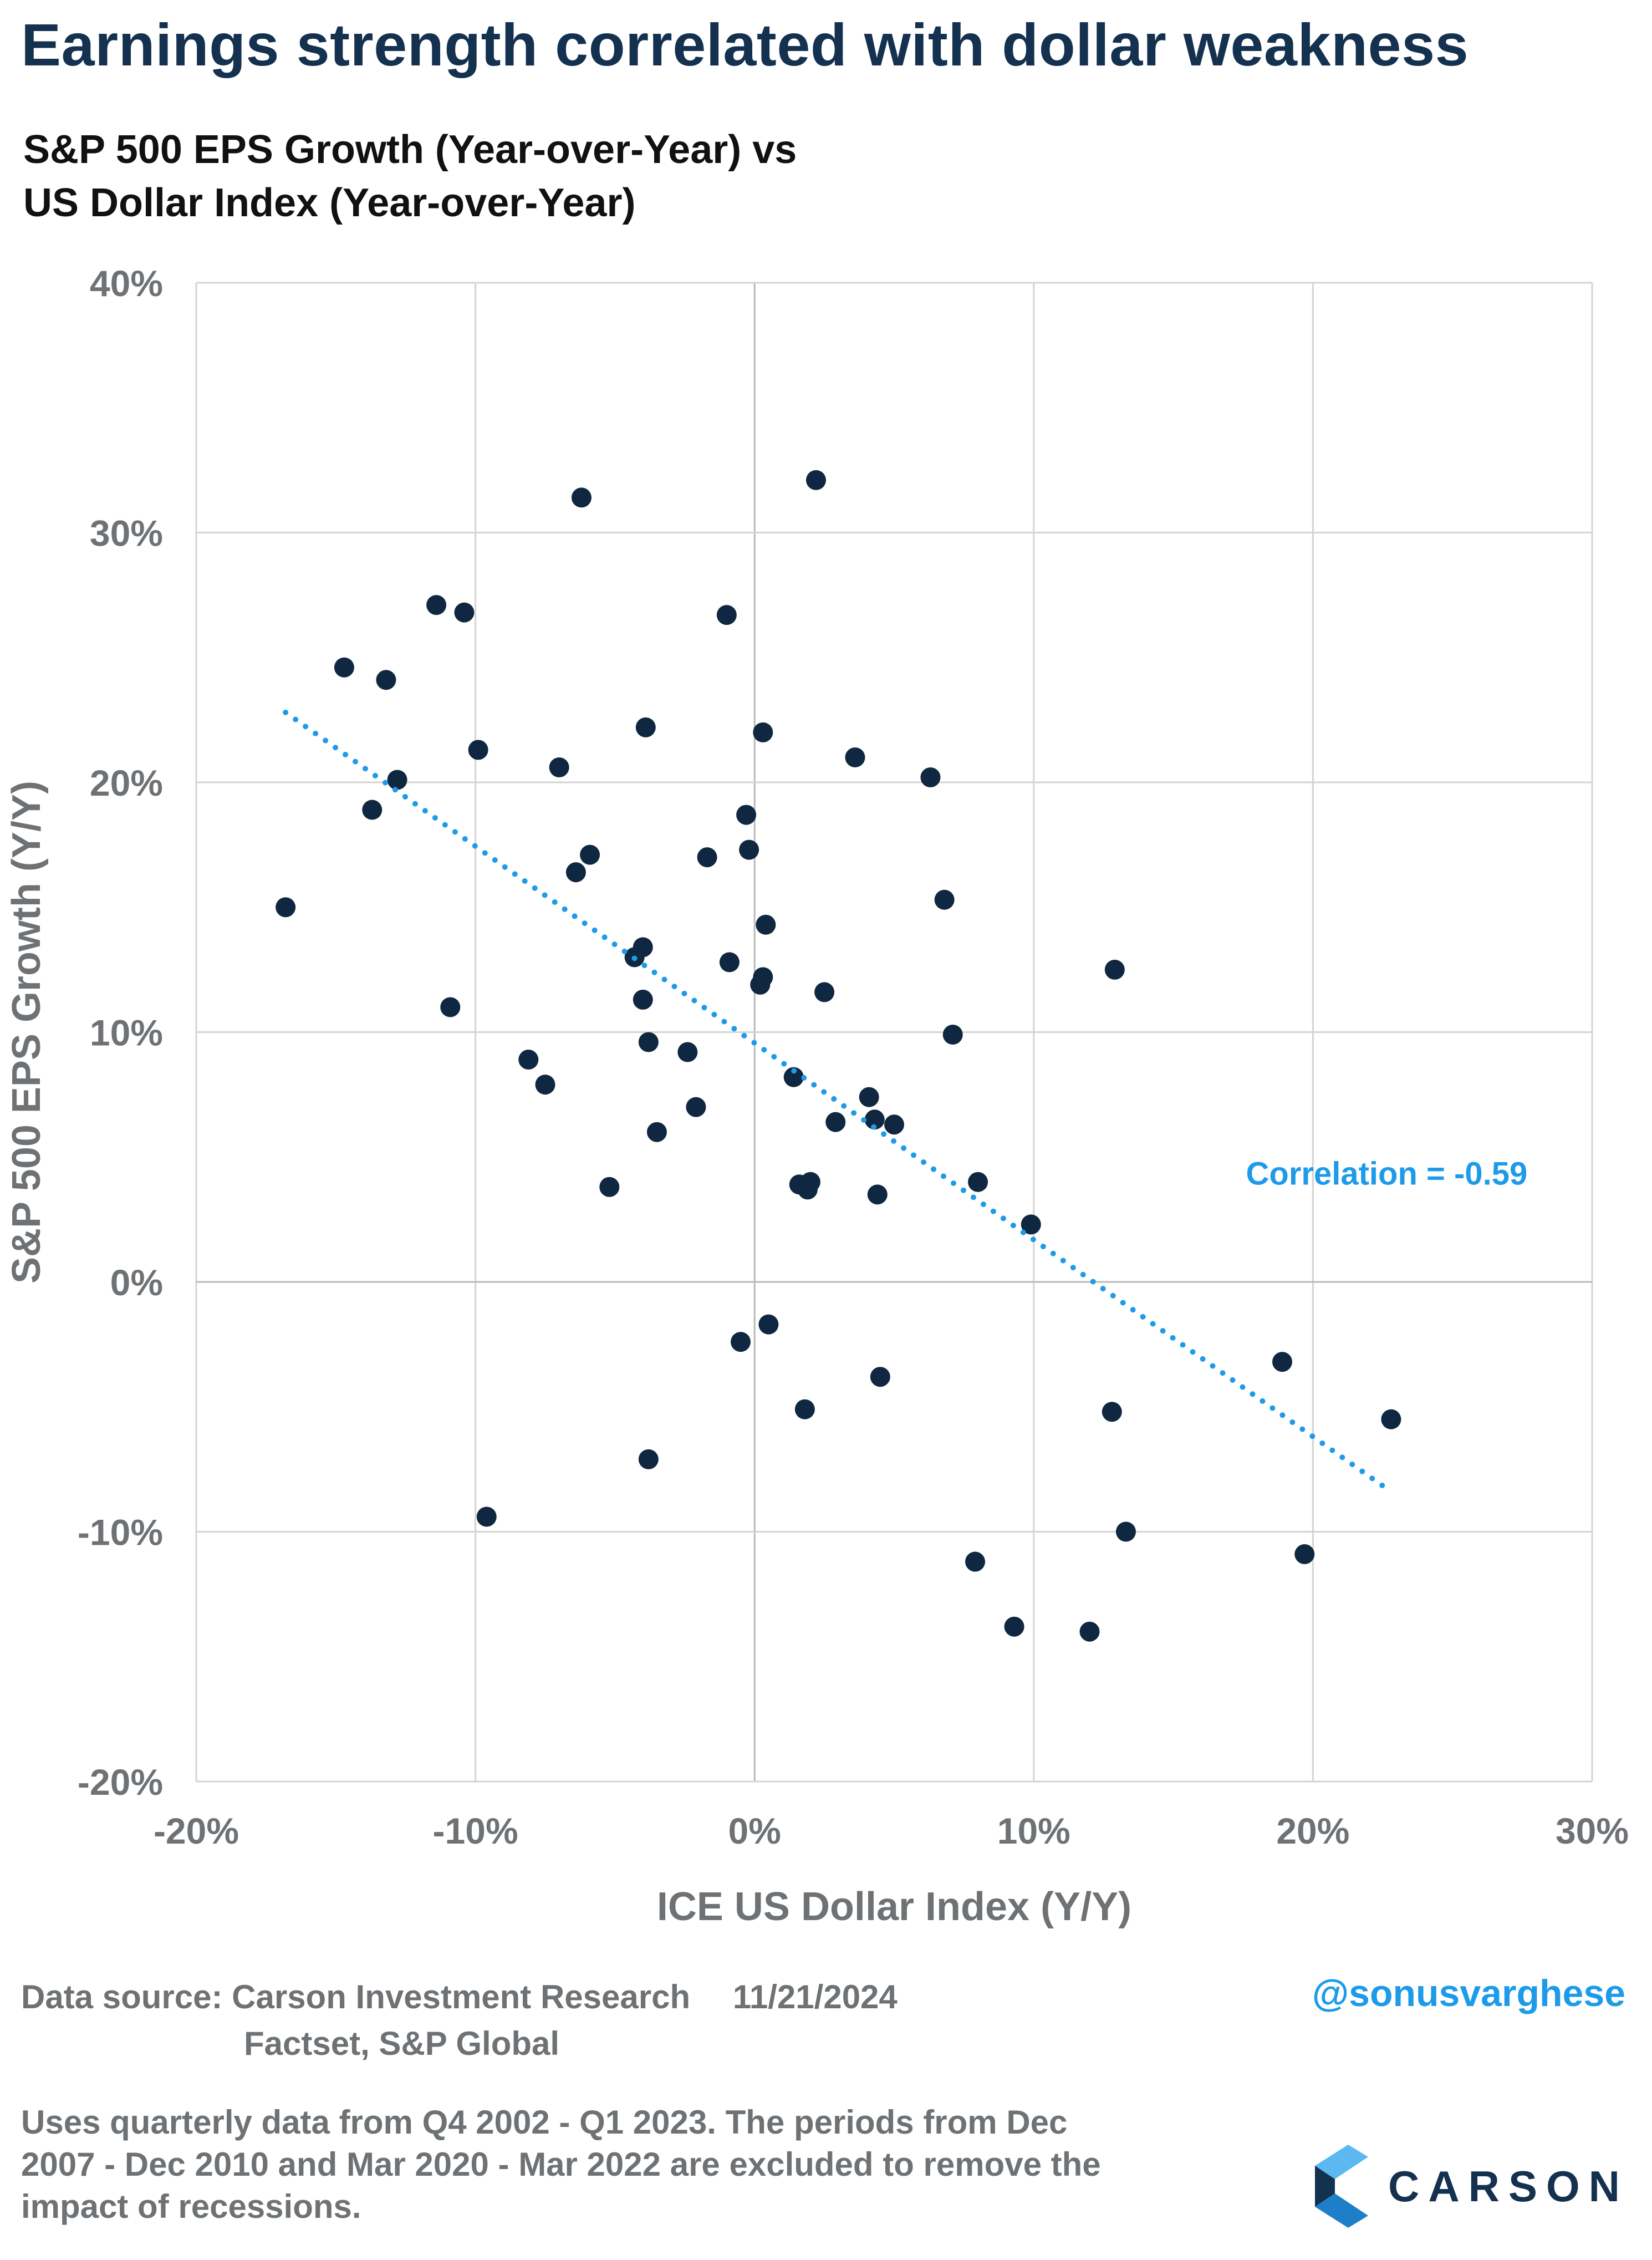 This screenshot has height=2260, width=1652. Describe the element at coordinates (815, 1996) in the screenshot. I see `source-date: 11/21/2024` at that location.